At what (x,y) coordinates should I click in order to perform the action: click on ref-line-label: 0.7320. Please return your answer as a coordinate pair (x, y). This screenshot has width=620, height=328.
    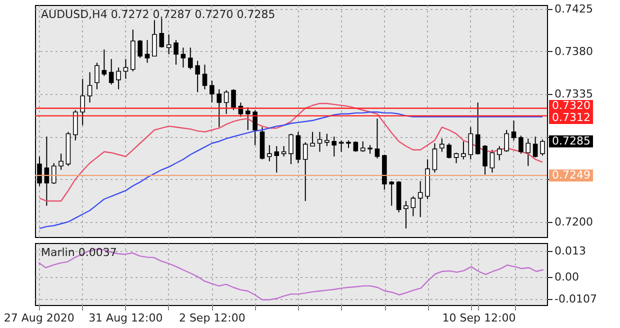
    Looking at the image, I should click on (571, 105).